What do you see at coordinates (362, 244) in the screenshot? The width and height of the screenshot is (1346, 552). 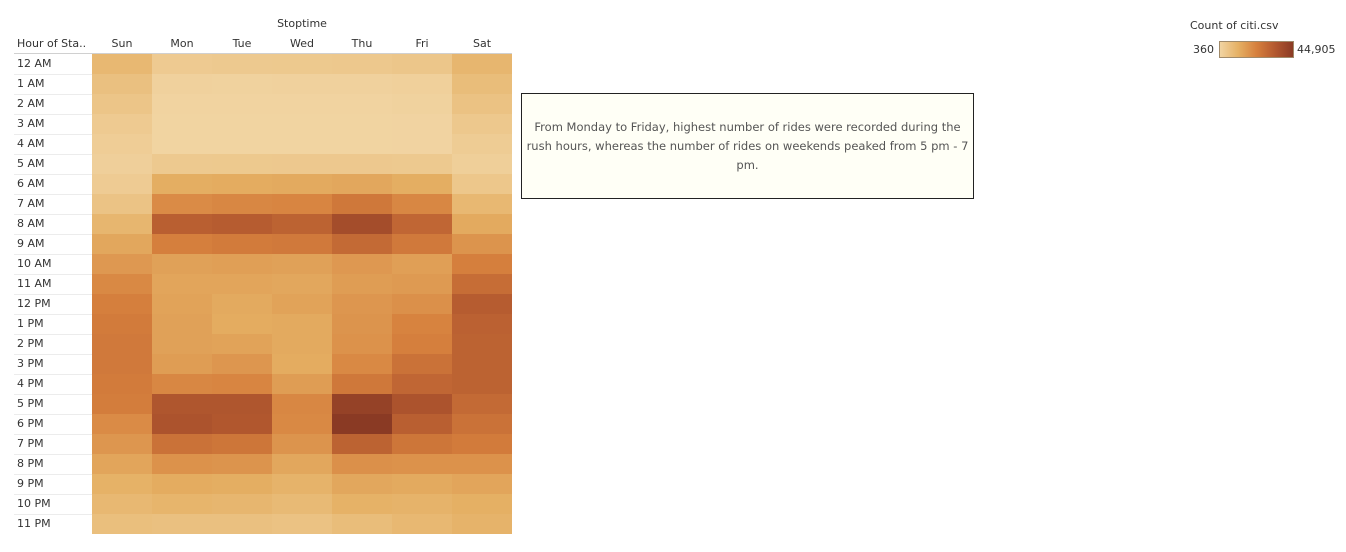 I see `heatmap-cell-thu-9-am` at bounding box center [362, 244].